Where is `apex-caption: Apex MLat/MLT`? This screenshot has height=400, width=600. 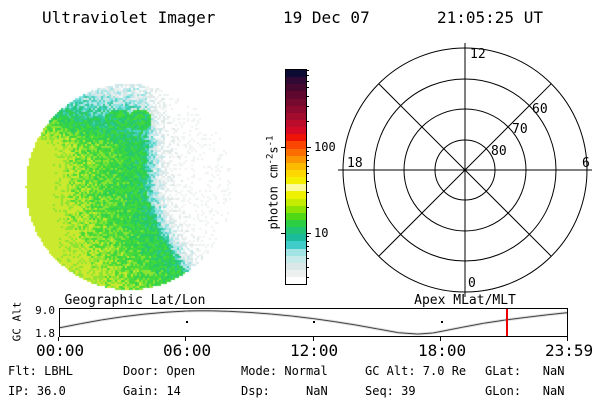 apex-caption: Apex MLat/MLT is located at coordinates (465, 300).